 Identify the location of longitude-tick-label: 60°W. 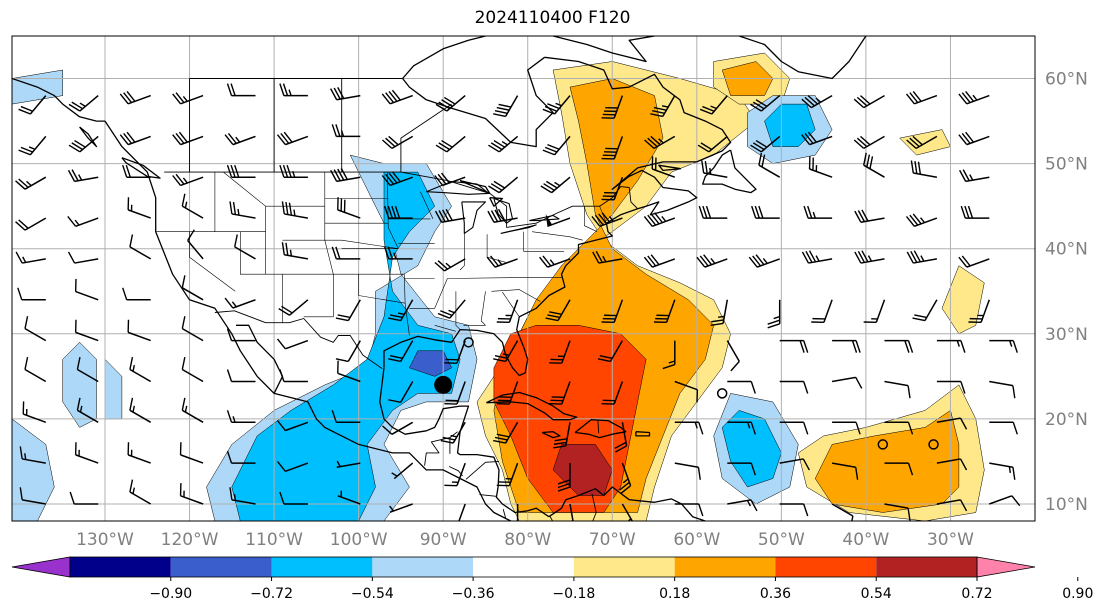
(696, 540).